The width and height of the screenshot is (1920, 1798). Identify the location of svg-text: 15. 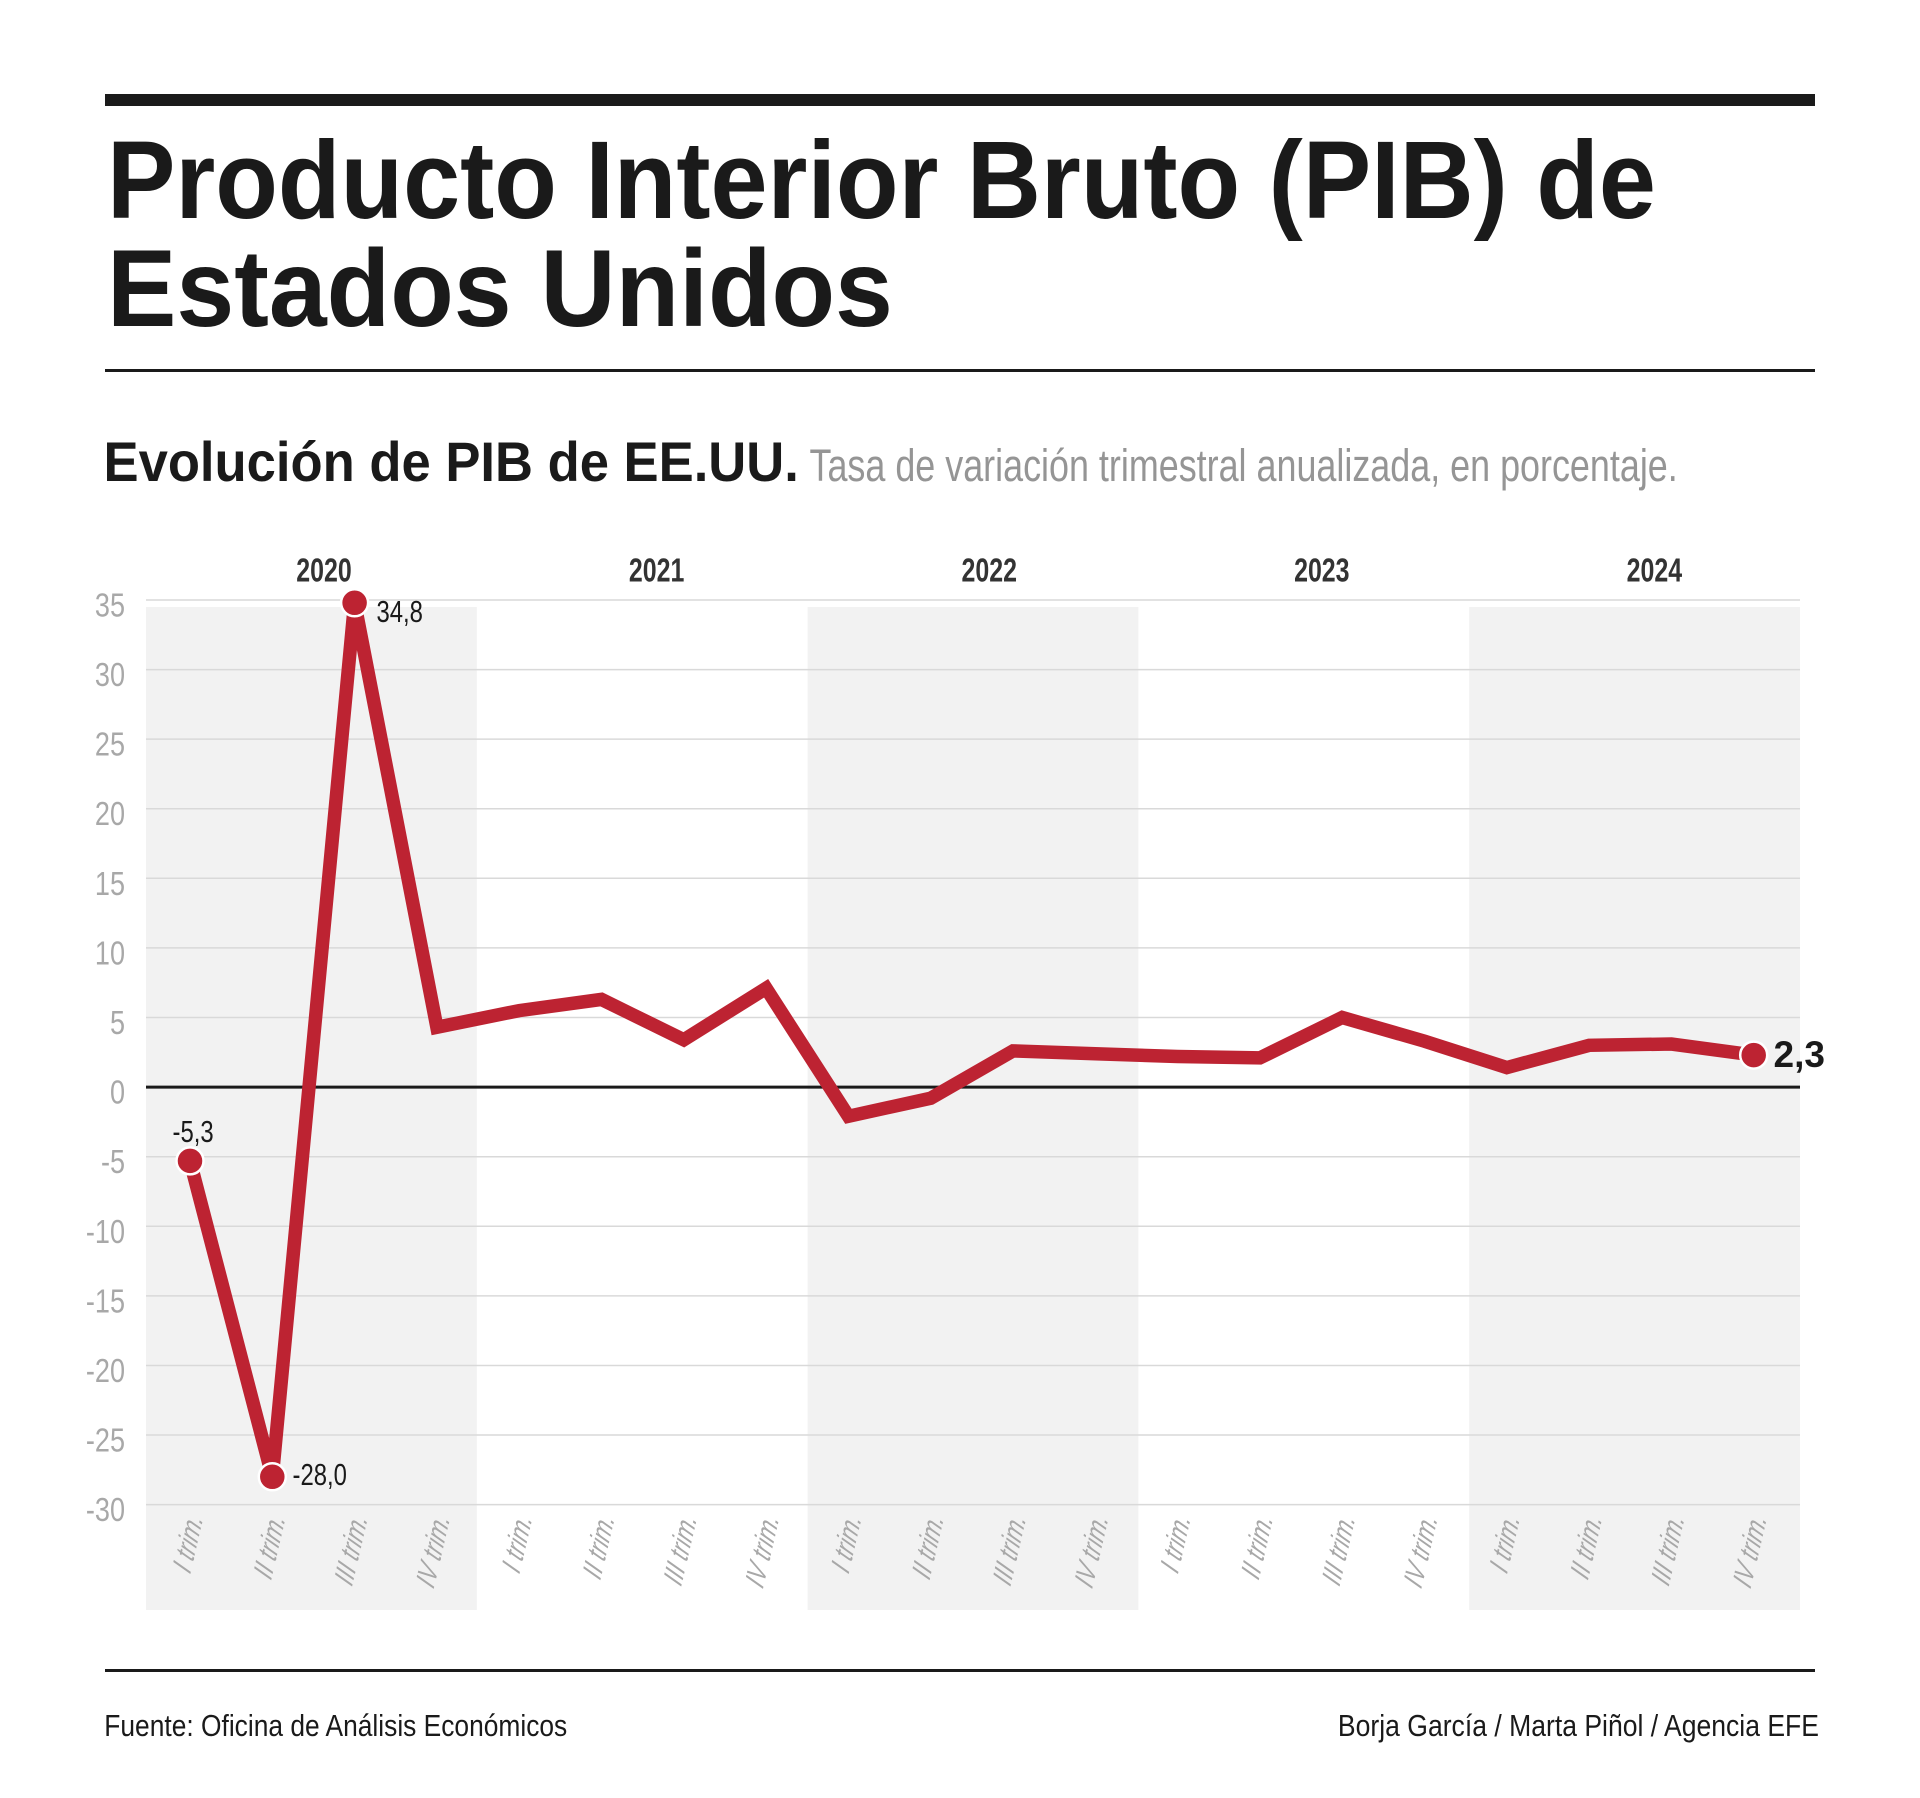
(110, 884).